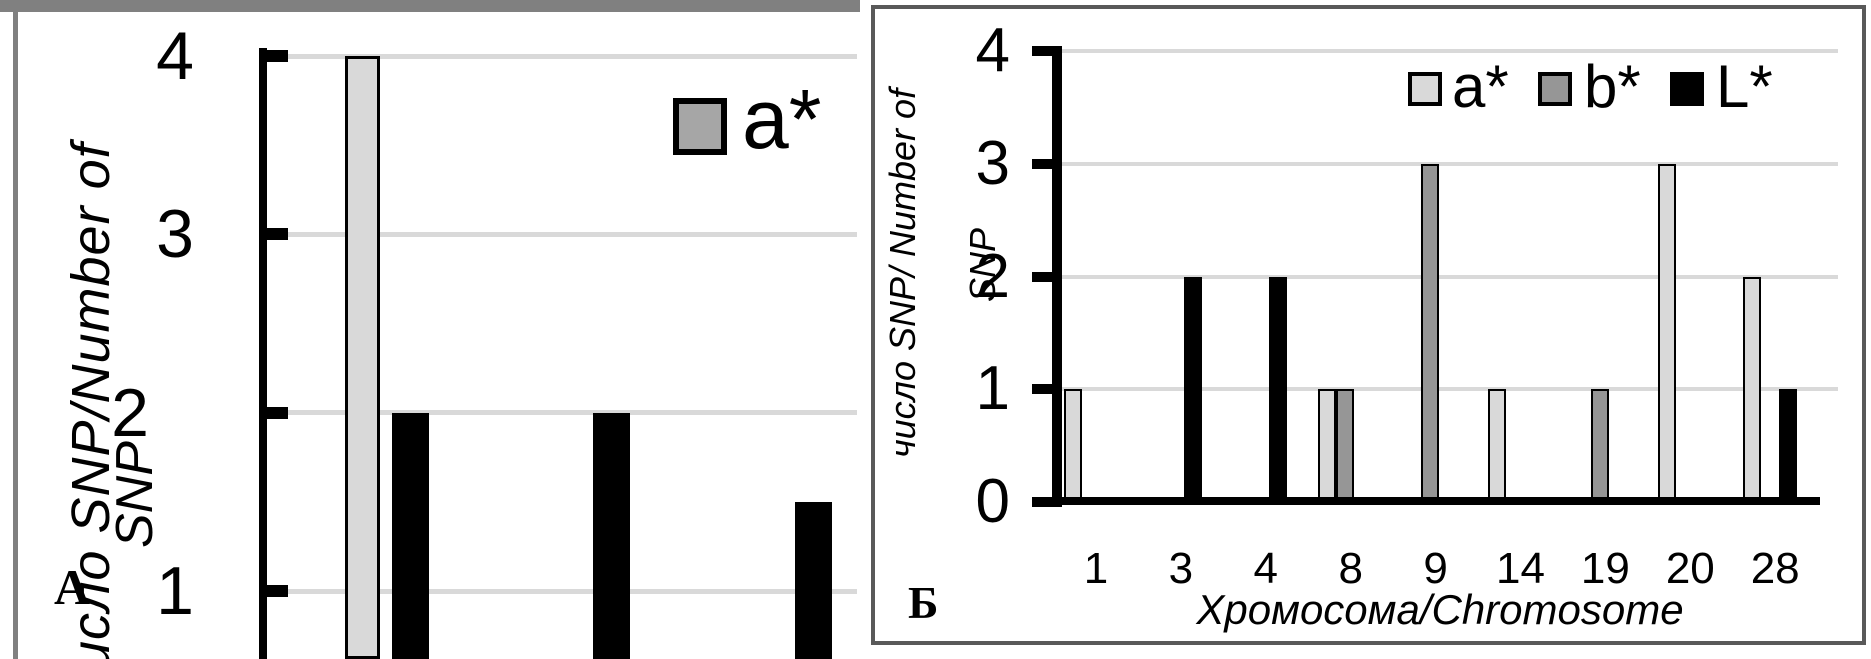  I want to click on panel-b-bar-L*-cat3, so click(1193, 387).